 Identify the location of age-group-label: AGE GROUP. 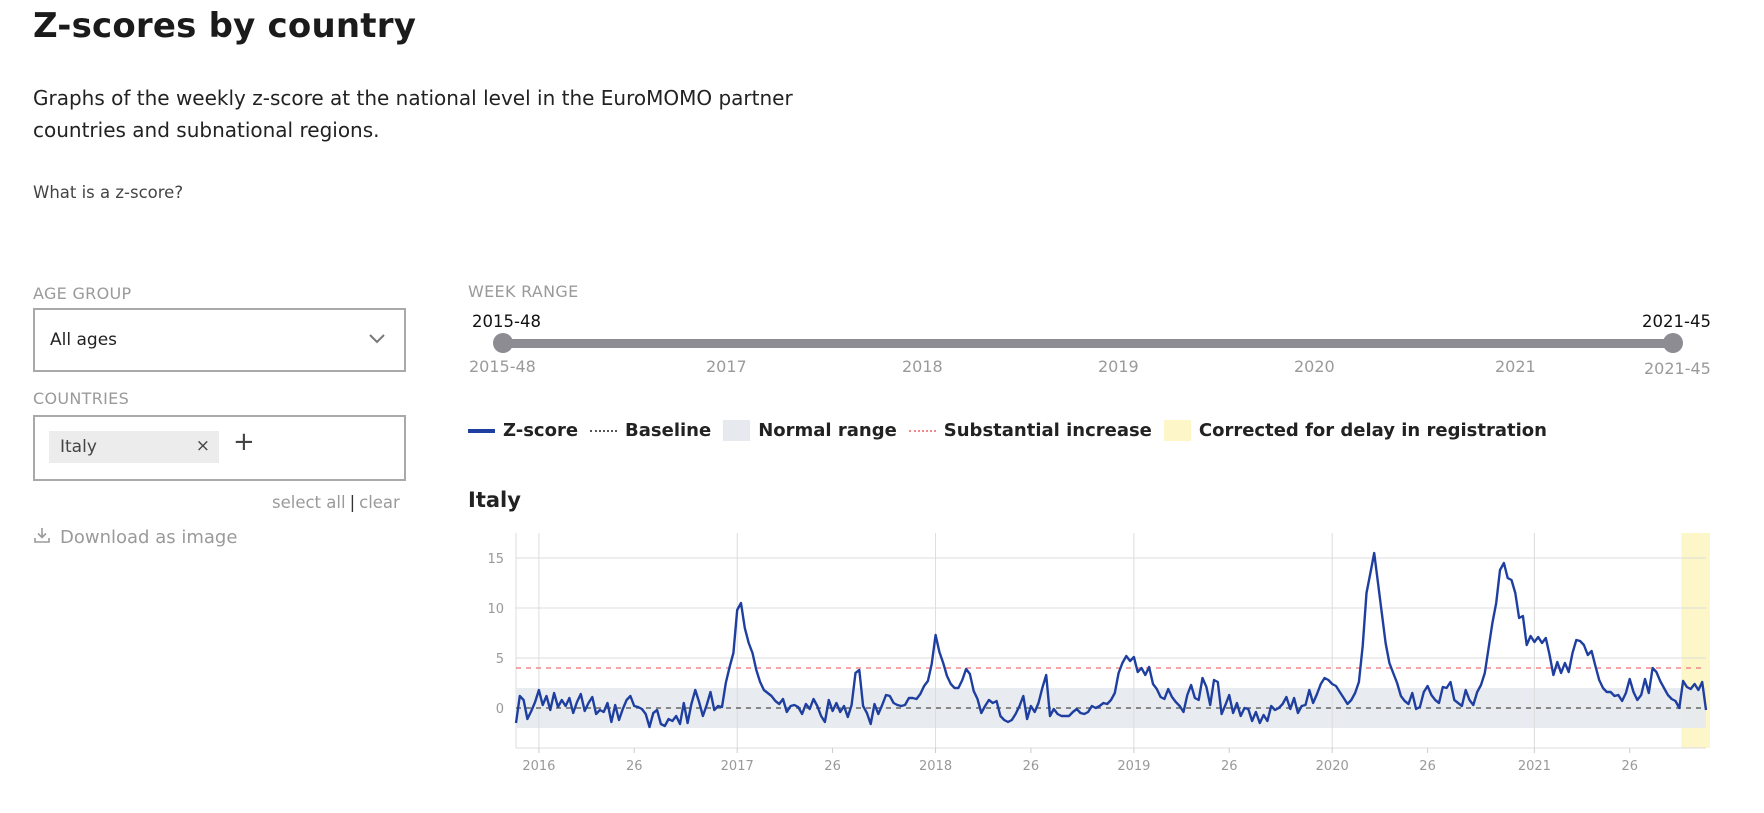
(82, 293).